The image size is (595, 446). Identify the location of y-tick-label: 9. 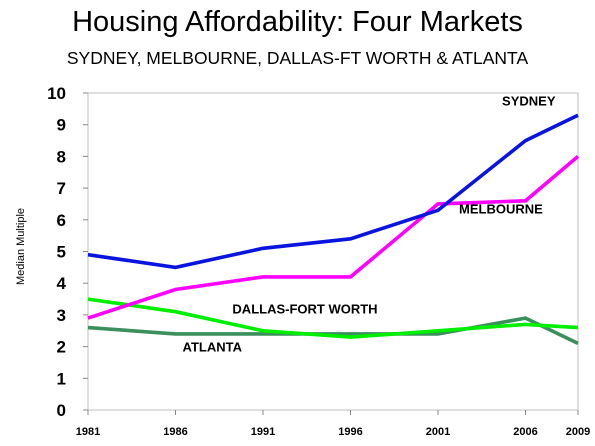
(61, 125).